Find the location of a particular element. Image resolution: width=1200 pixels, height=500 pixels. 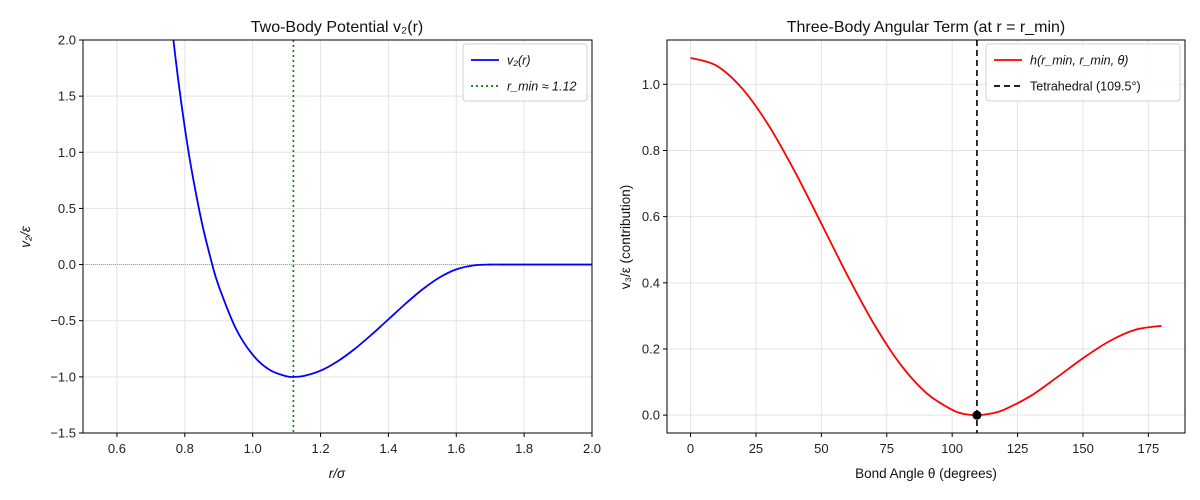

x-tick-label: 2.0 is located at coordinates (592, 448).